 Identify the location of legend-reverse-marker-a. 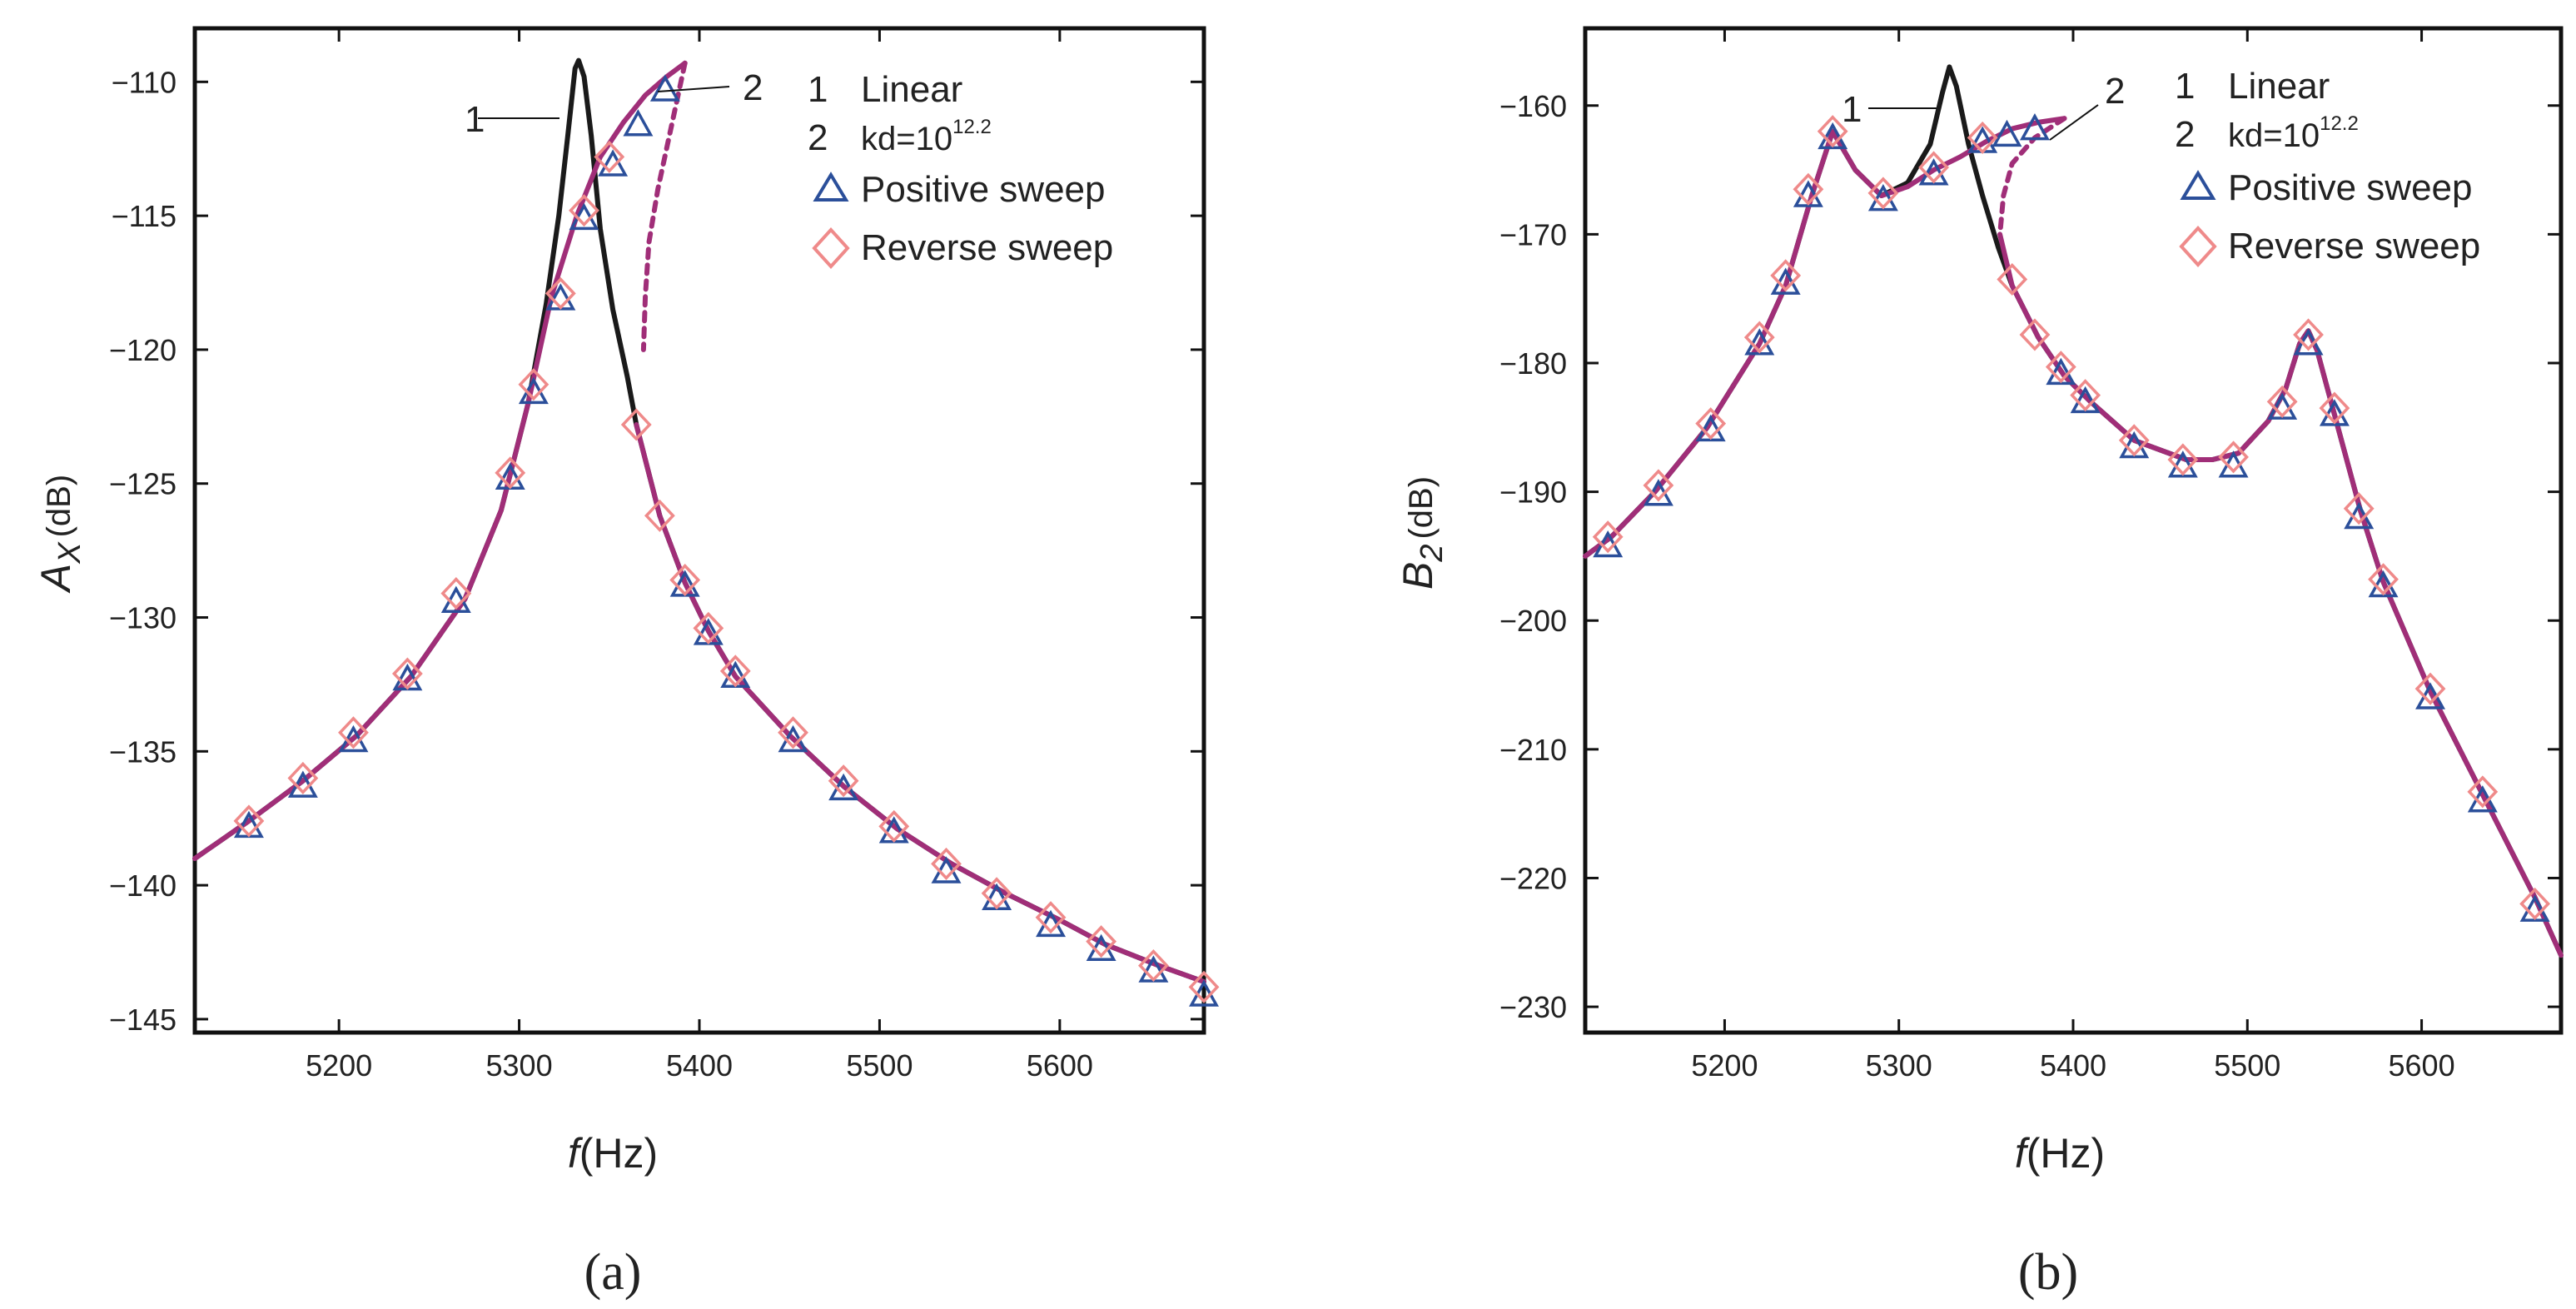
(831, 248).